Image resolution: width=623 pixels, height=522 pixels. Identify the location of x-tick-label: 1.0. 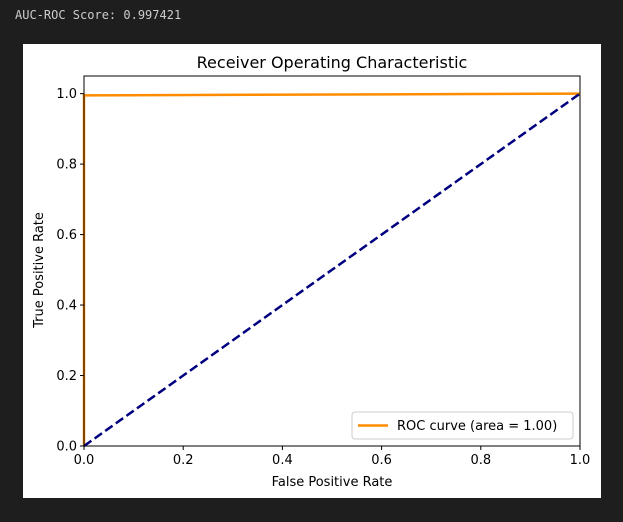
(580, 460).